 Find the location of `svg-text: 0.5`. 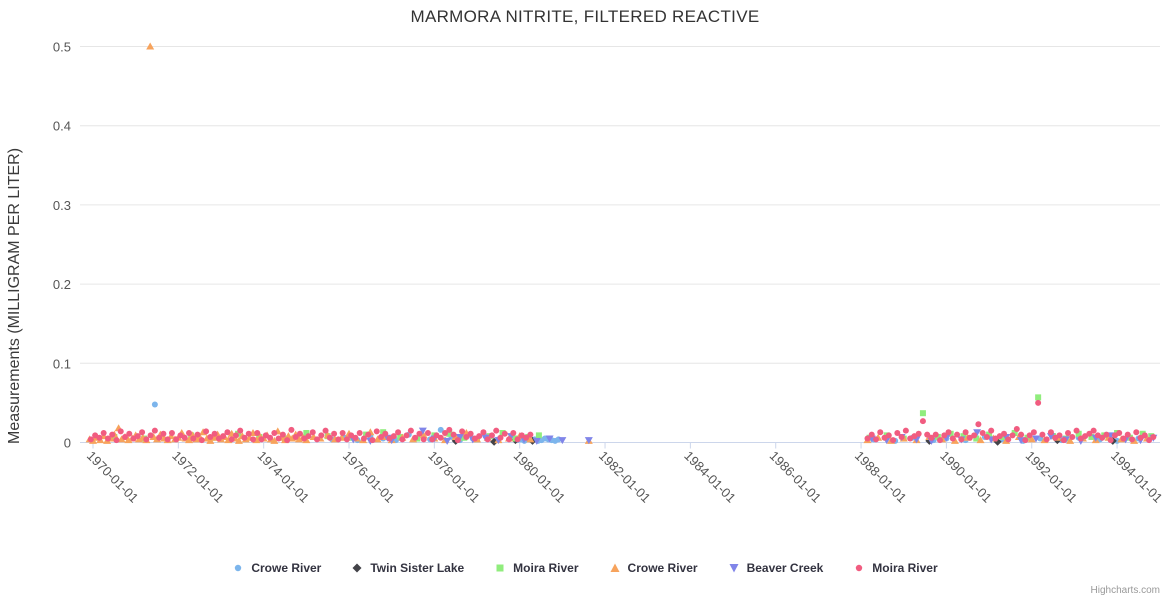

svg-text: 0.5 is located at coordinates (62, 47).